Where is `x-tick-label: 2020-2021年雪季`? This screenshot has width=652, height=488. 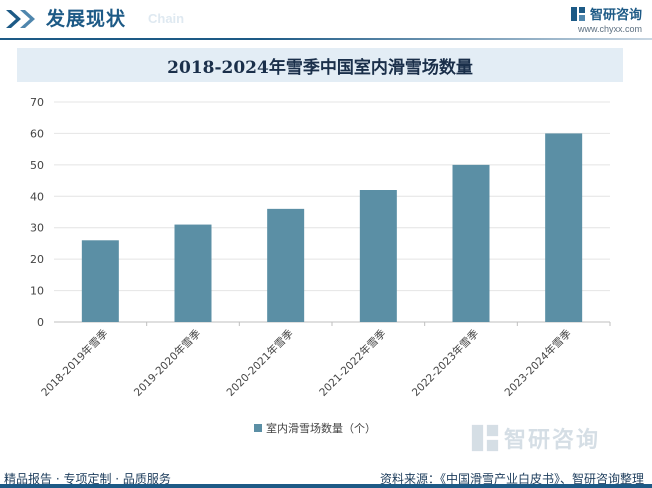 x-tick-label: 2020-2021年雪季 is located at coordinates (260, 363).